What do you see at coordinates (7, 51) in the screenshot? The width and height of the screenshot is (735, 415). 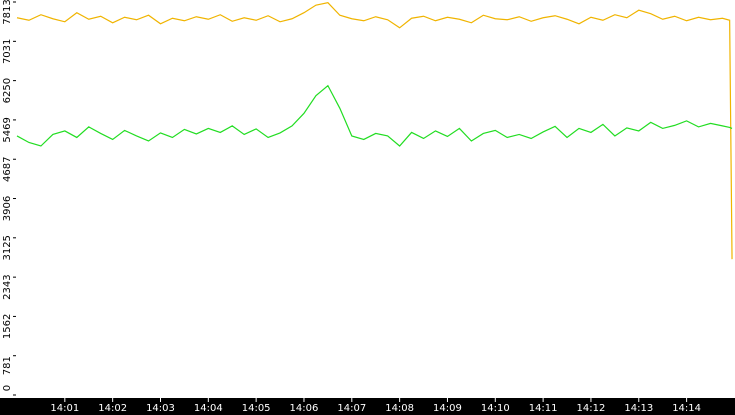 I see `y-tick-label: 7031` at bounding box center [7, 51].